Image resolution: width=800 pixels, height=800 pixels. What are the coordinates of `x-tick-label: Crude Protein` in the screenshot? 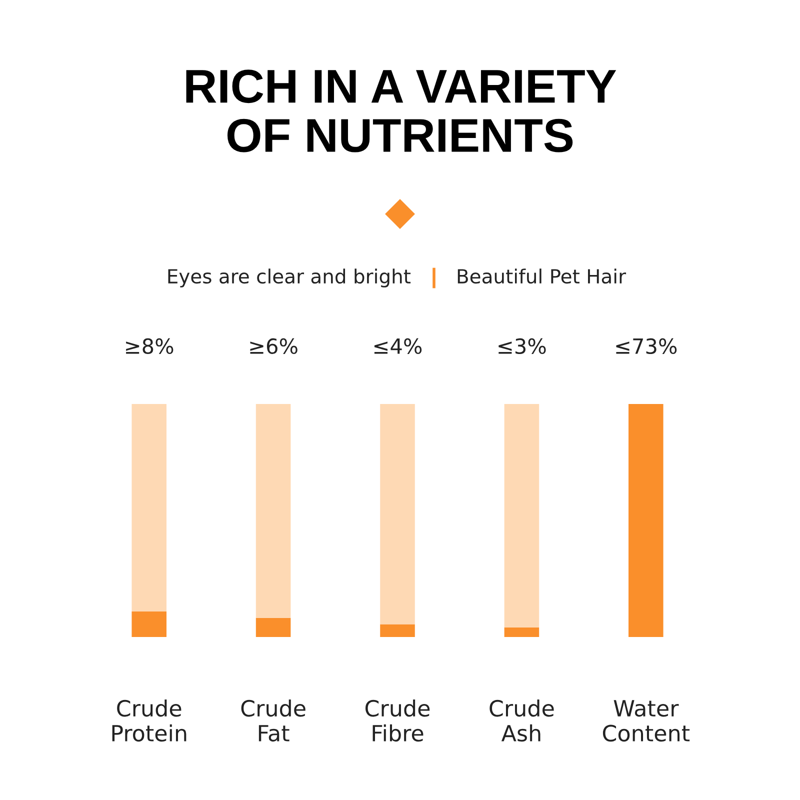 It's located at (149, 721).